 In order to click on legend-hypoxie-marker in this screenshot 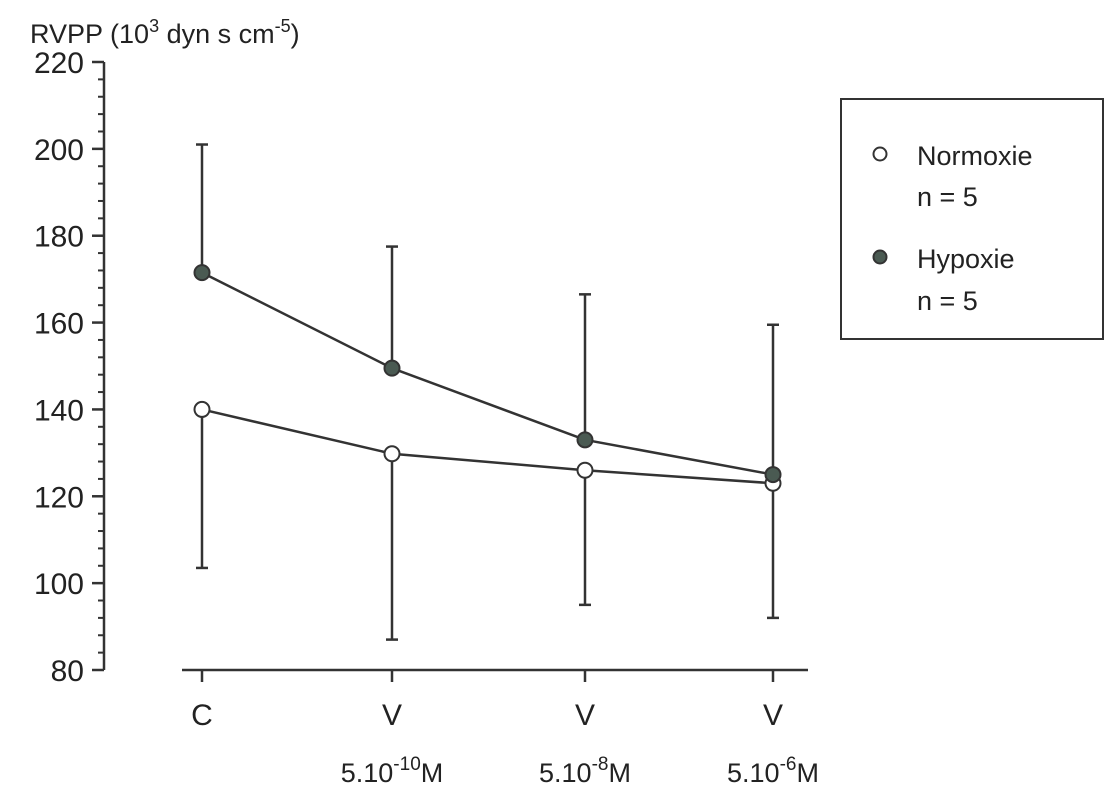, I will do `click(880, 257)`.